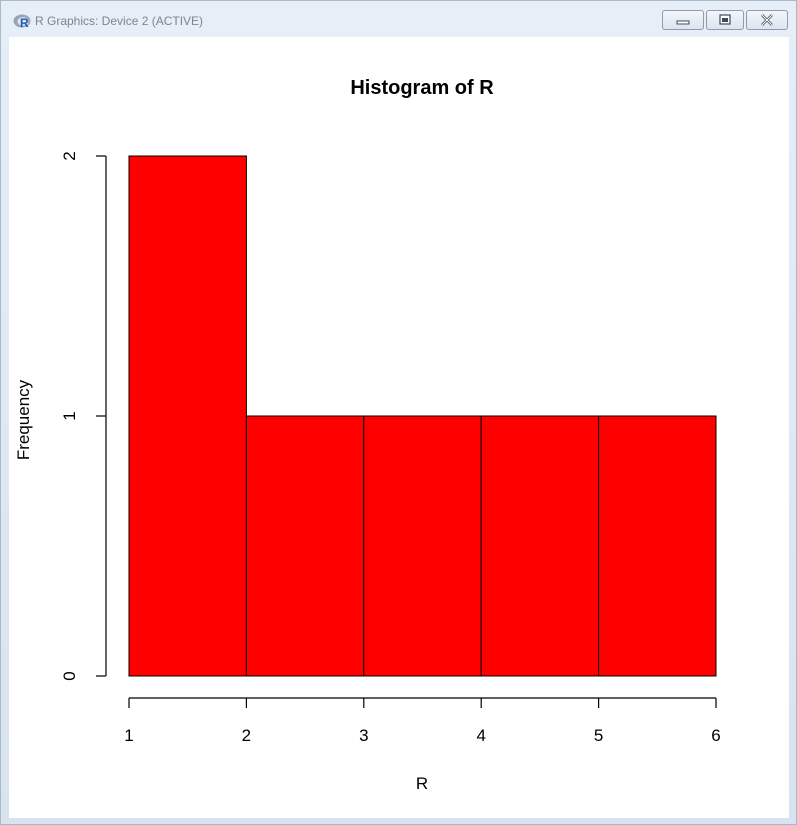 The width and height of the screenshot is (797, 825). I want to click on restore-icon, so click(725, 19).